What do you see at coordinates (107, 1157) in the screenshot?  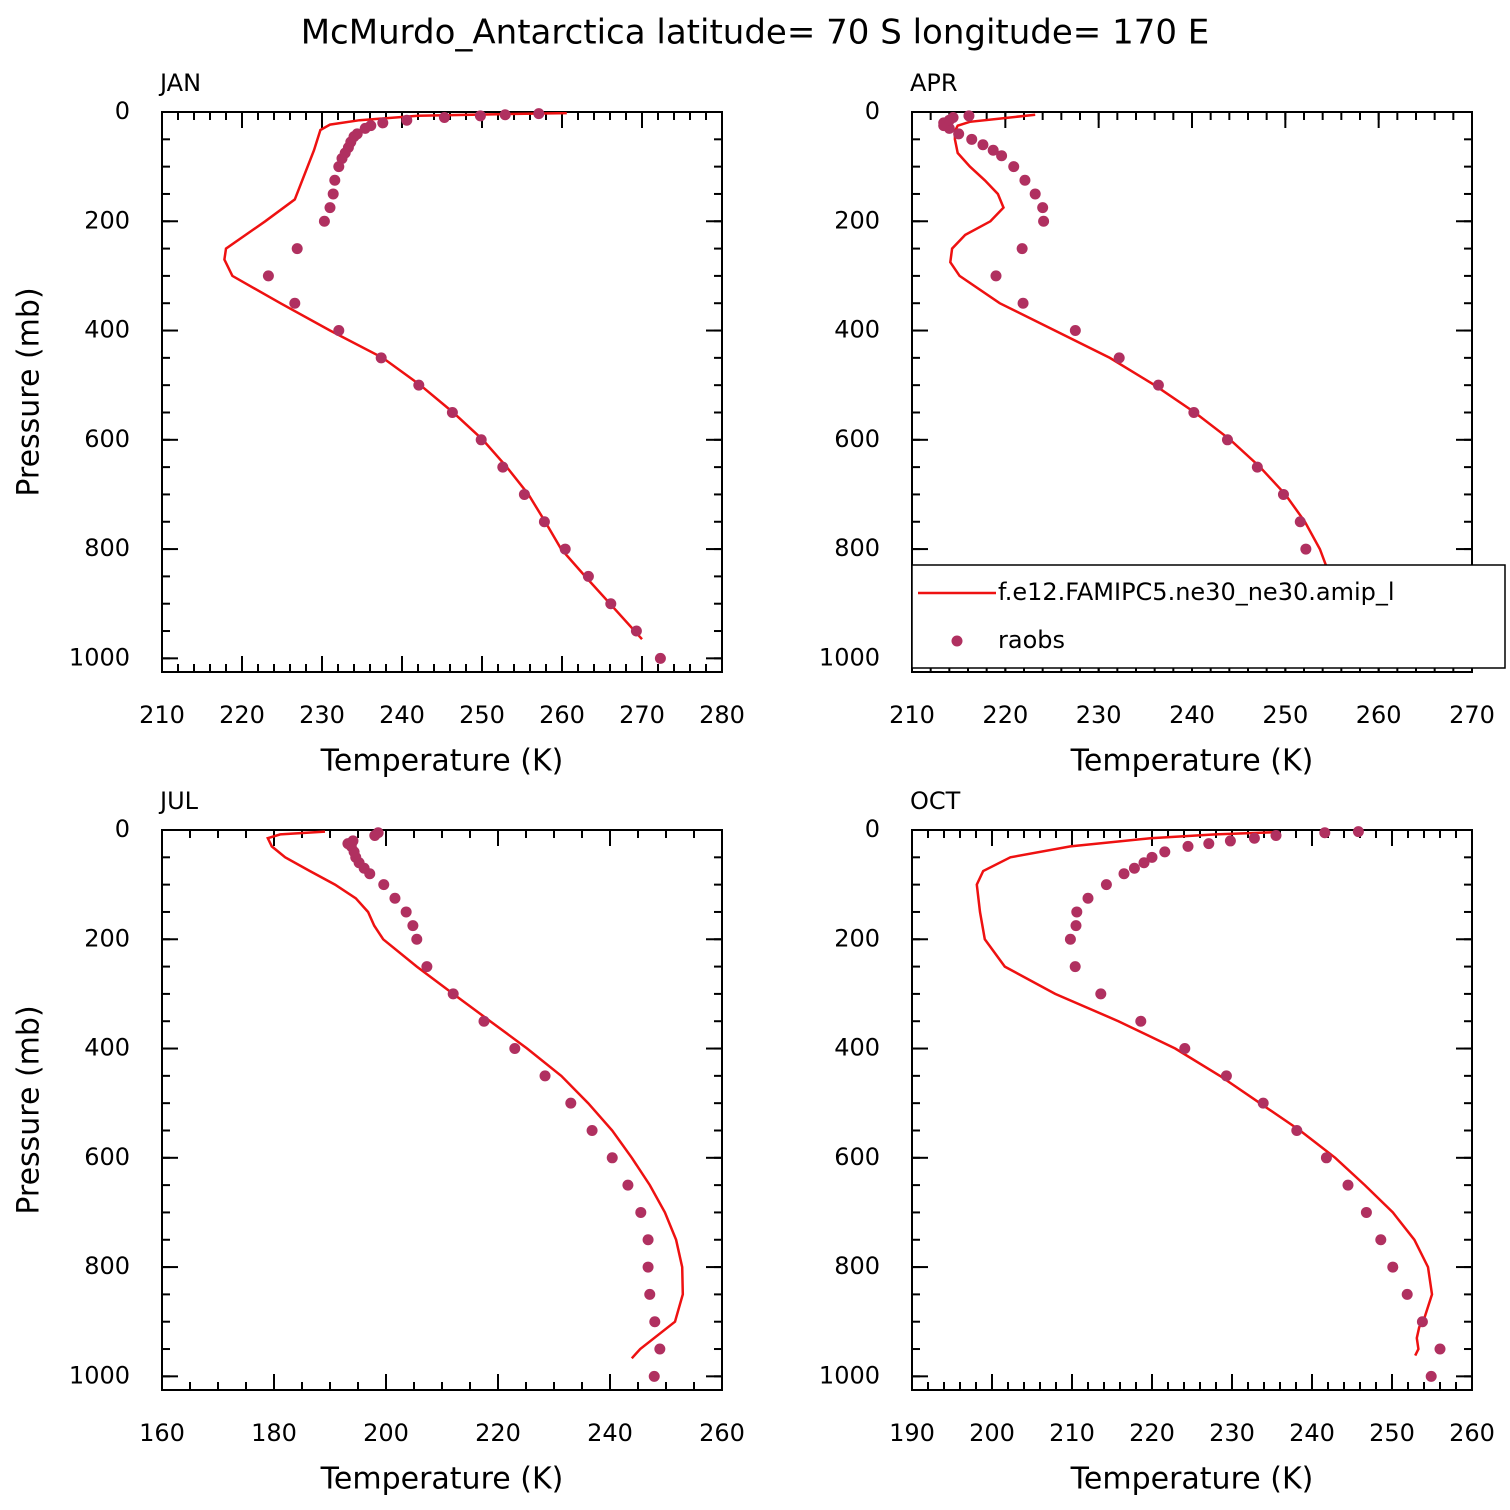 I see `y-tick-label: 600` at bounding box center [107, 1157].